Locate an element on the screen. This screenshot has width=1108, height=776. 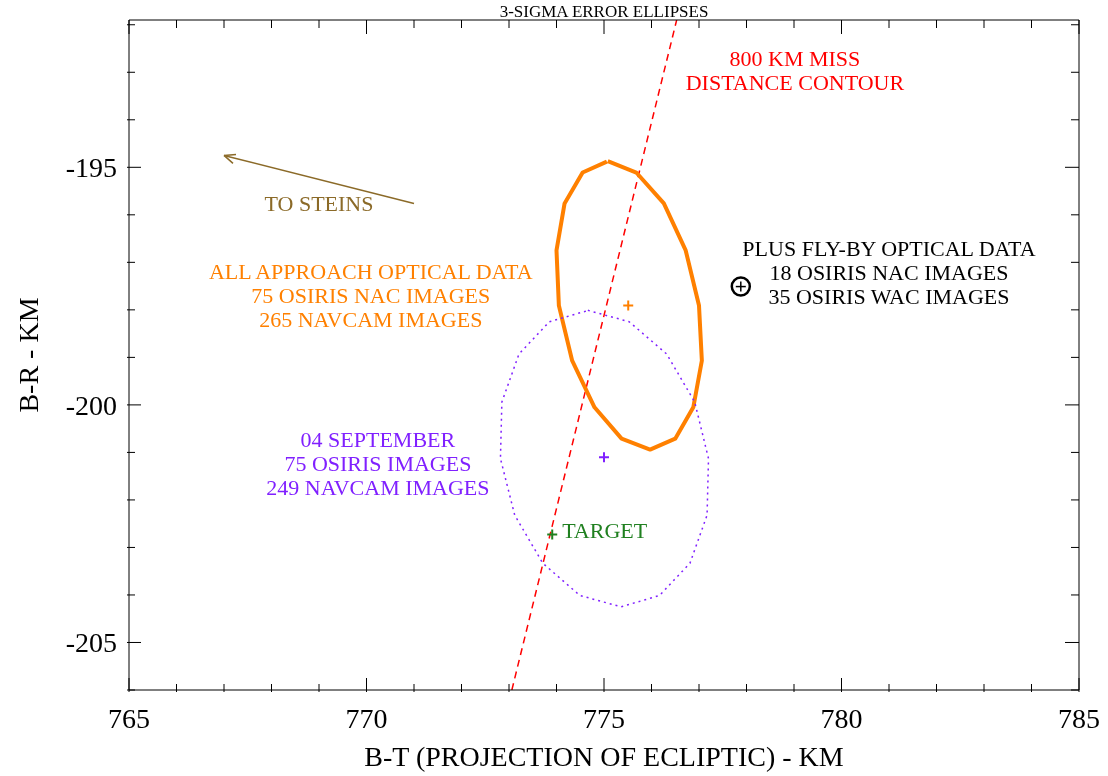
y-tick-label: -205 is located at coordinates (91, 643).